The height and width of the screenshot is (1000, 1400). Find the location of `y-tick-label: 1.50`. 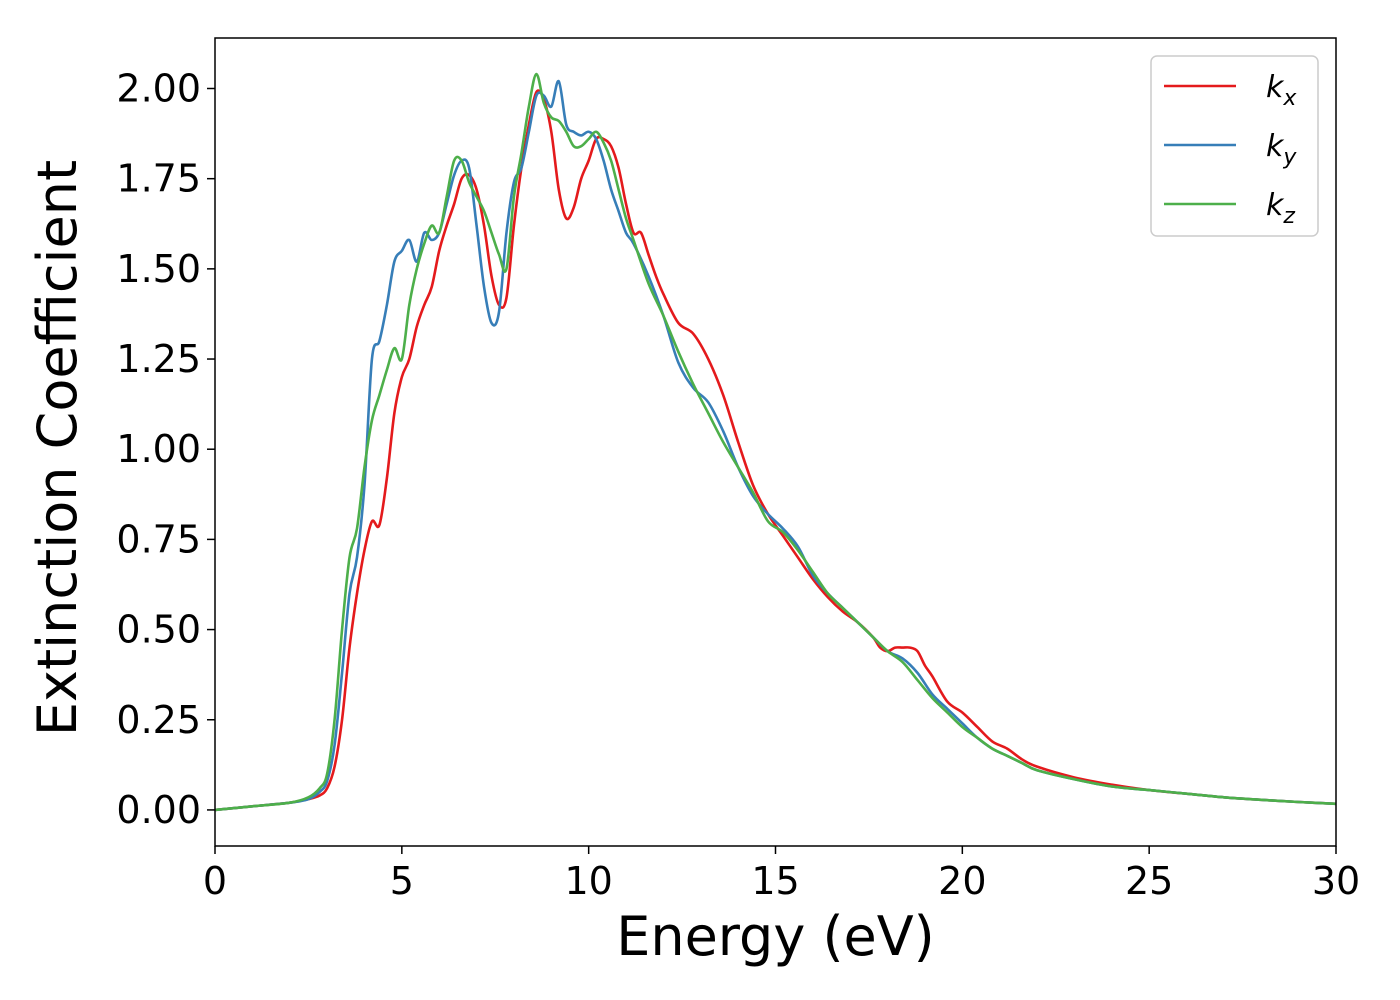

y-tick-label: 1.50 is located at coordinates (158, 269).